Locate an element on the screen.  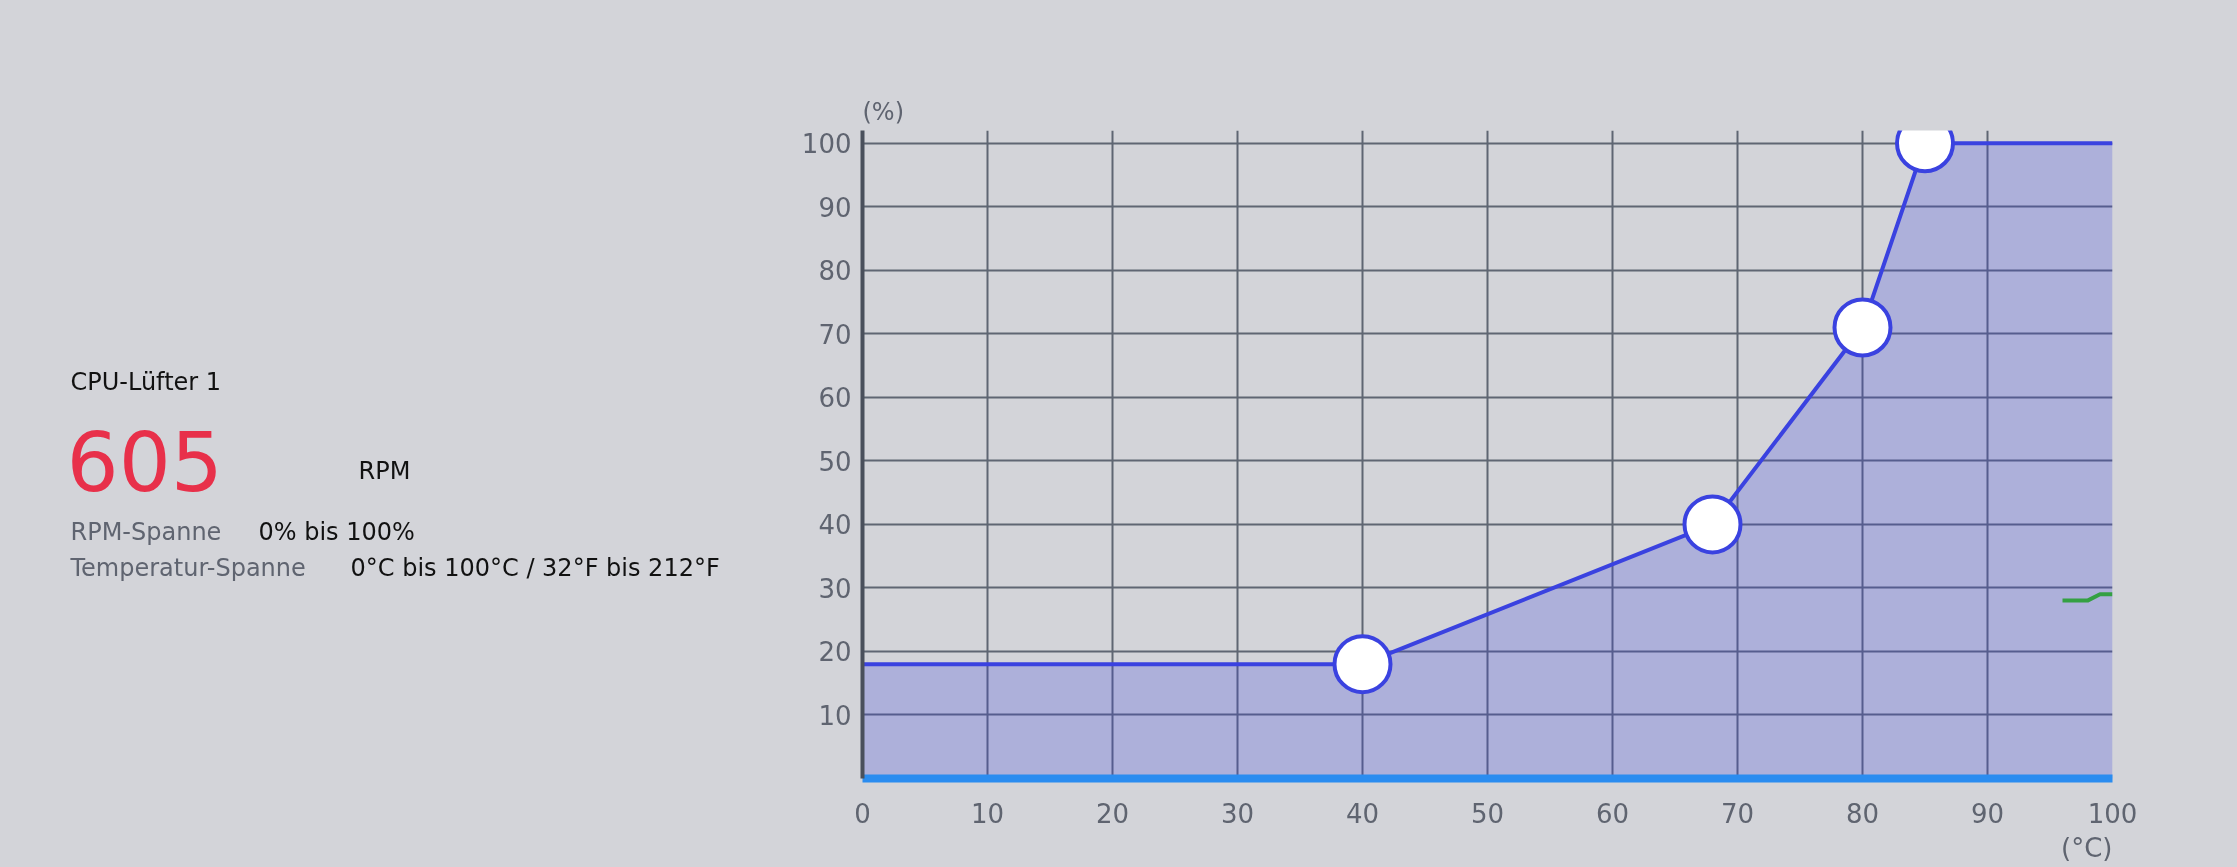
x-tick-label: 80 is located at coordinates (1862, 813).